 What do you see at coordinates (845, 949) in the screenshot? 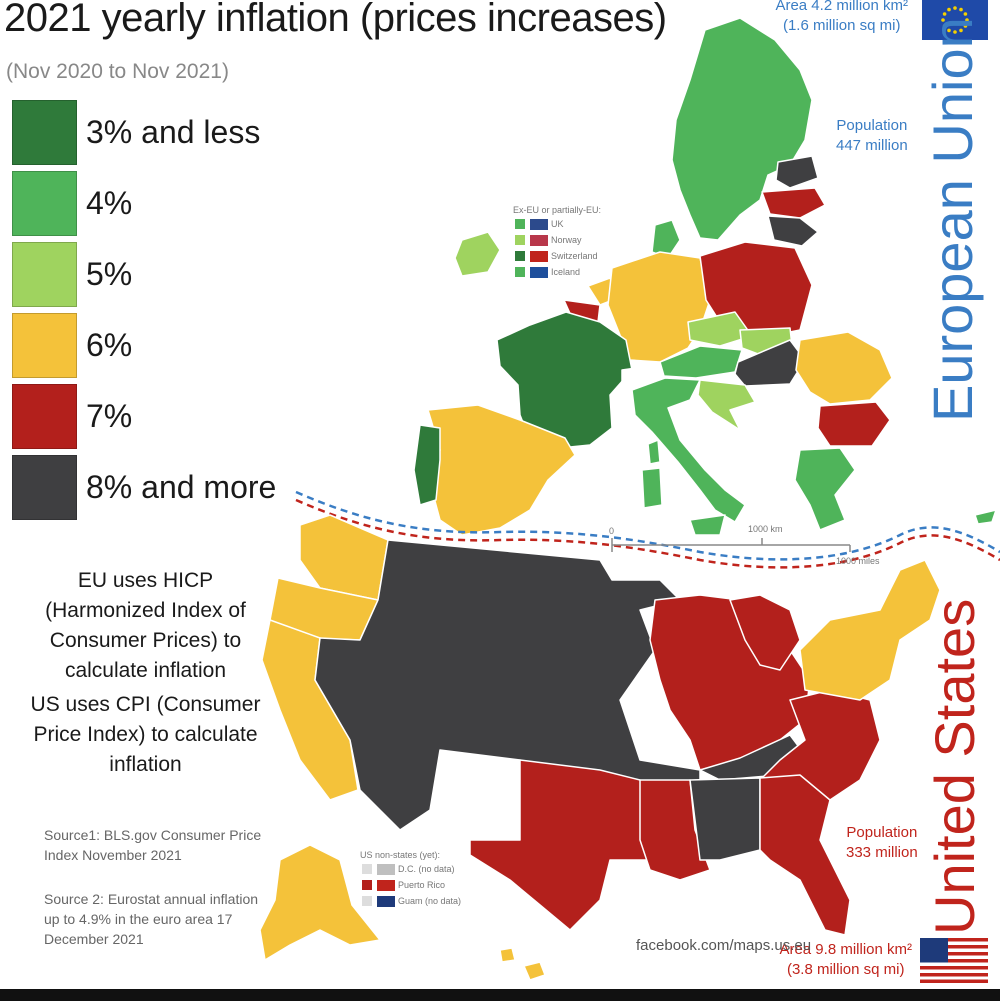
I see `us-area-km: Area 9.8 million km²` at bounding box center [845, 949].